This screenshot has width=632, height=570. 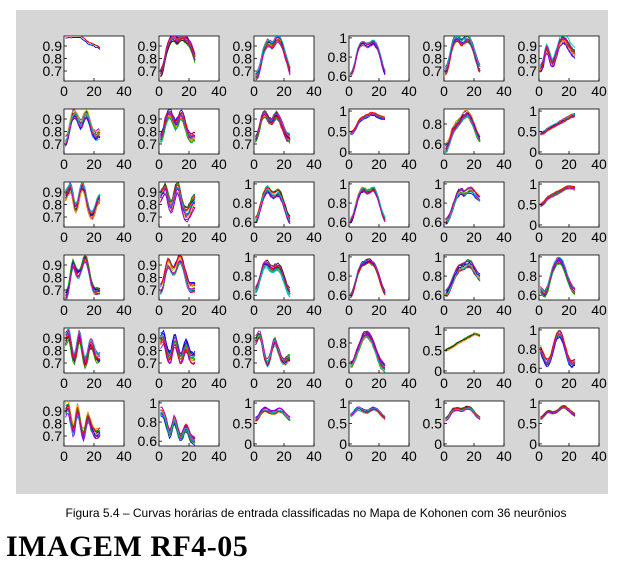 What do you see at coordinates (182, 67) in the screenshot?
I see `panel-r1-c2: 0 20 40 0.90.80.7` at bounding box center [182, 67].